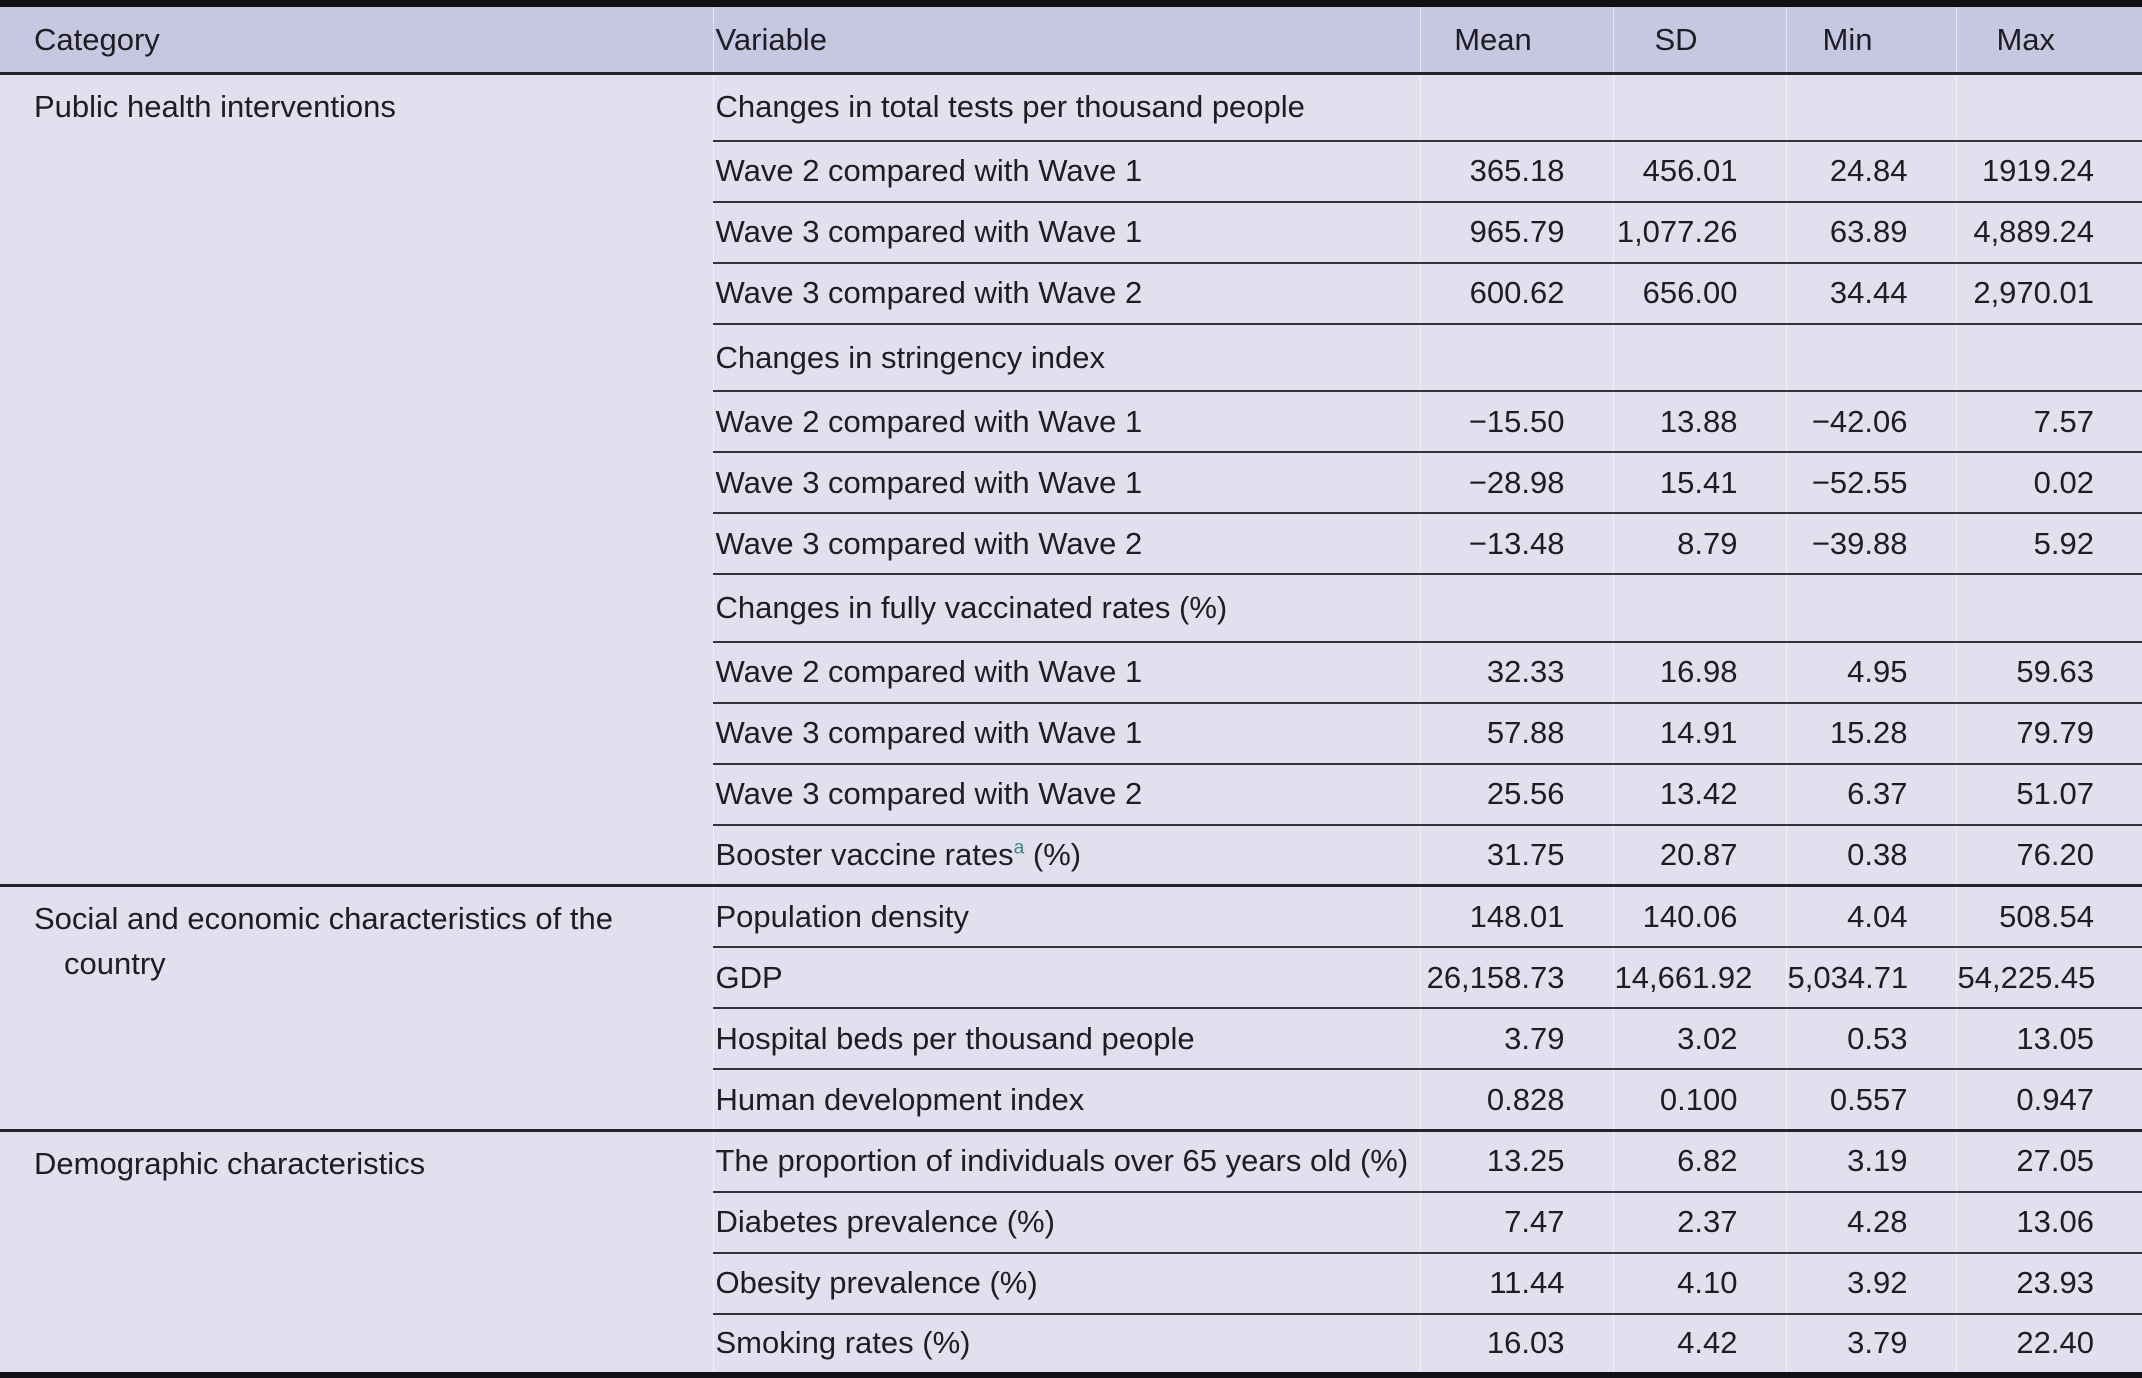  What do you see at coordinates (2048, 672) in the screenshot?
I see `cell-max: 59.63` at bounding box center [2048, 672].